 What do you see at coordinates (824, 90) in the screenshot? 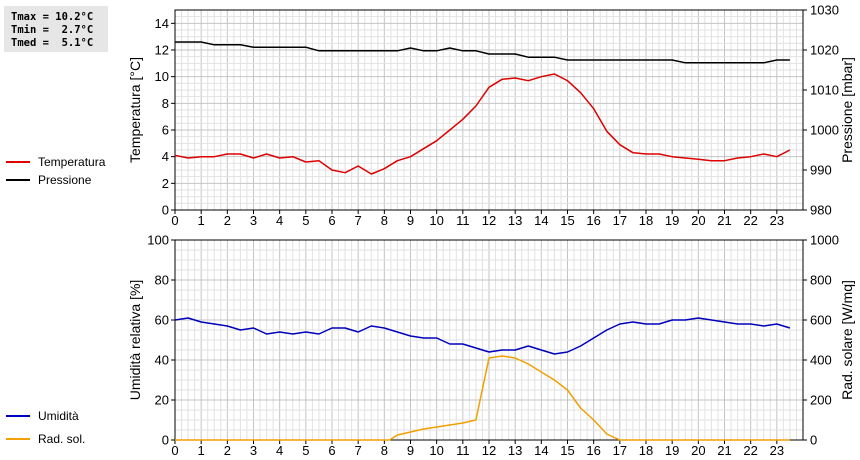
I see `y2-tick-label: 1010` at bounding box center [824, 90].